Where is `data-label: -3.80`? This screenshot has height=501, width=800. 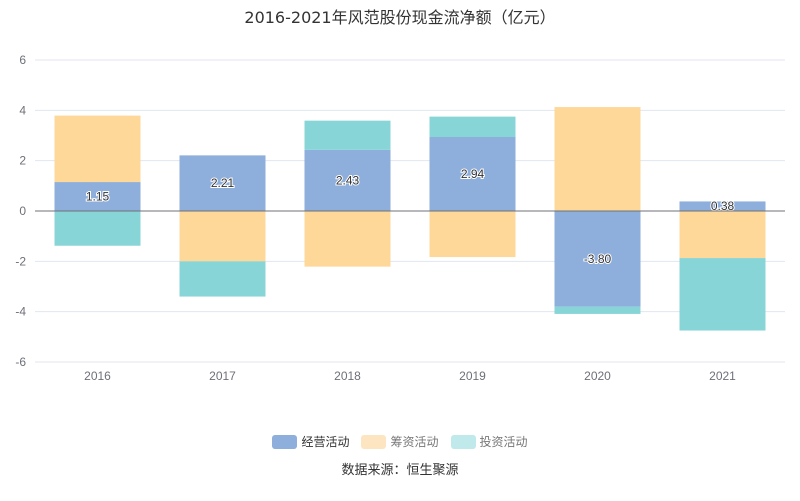 data-label: -3.80 is located at coordinates (598, 259).